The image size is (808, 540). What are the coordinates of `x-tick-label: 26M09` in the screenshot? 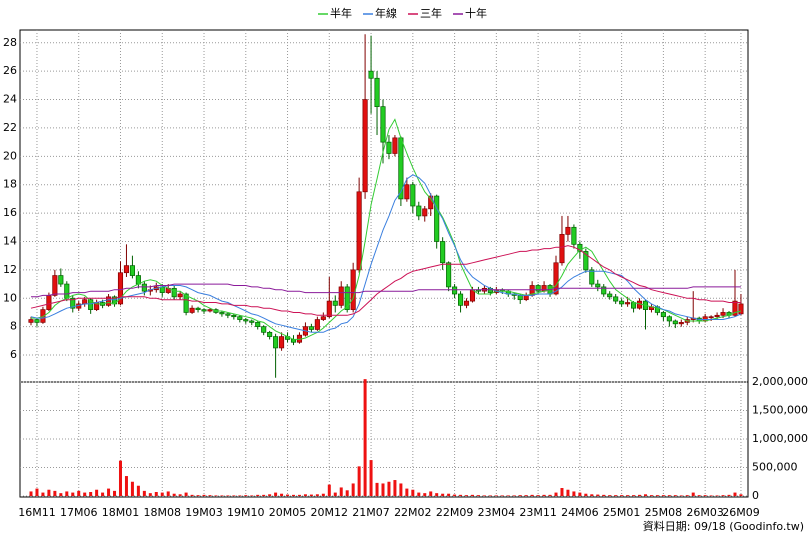 It's located at (741, 512).